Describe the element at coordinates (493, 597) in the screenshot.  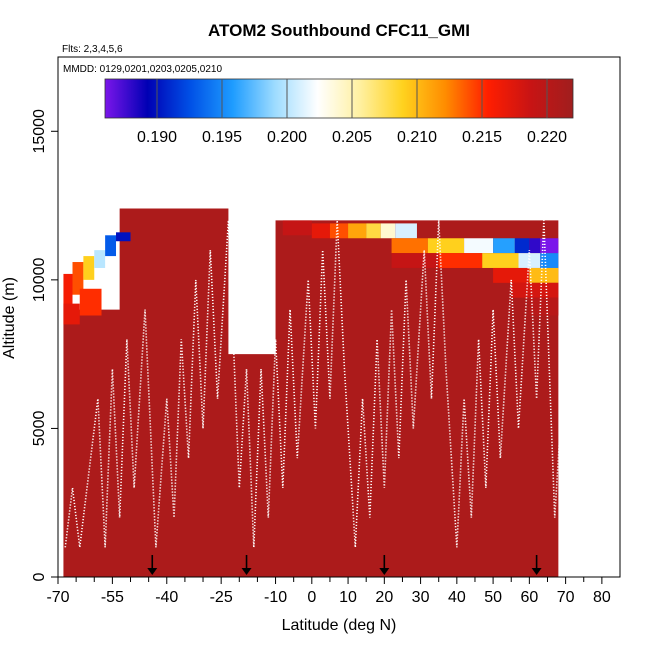
I see `x-tick-label: 50` at that location.